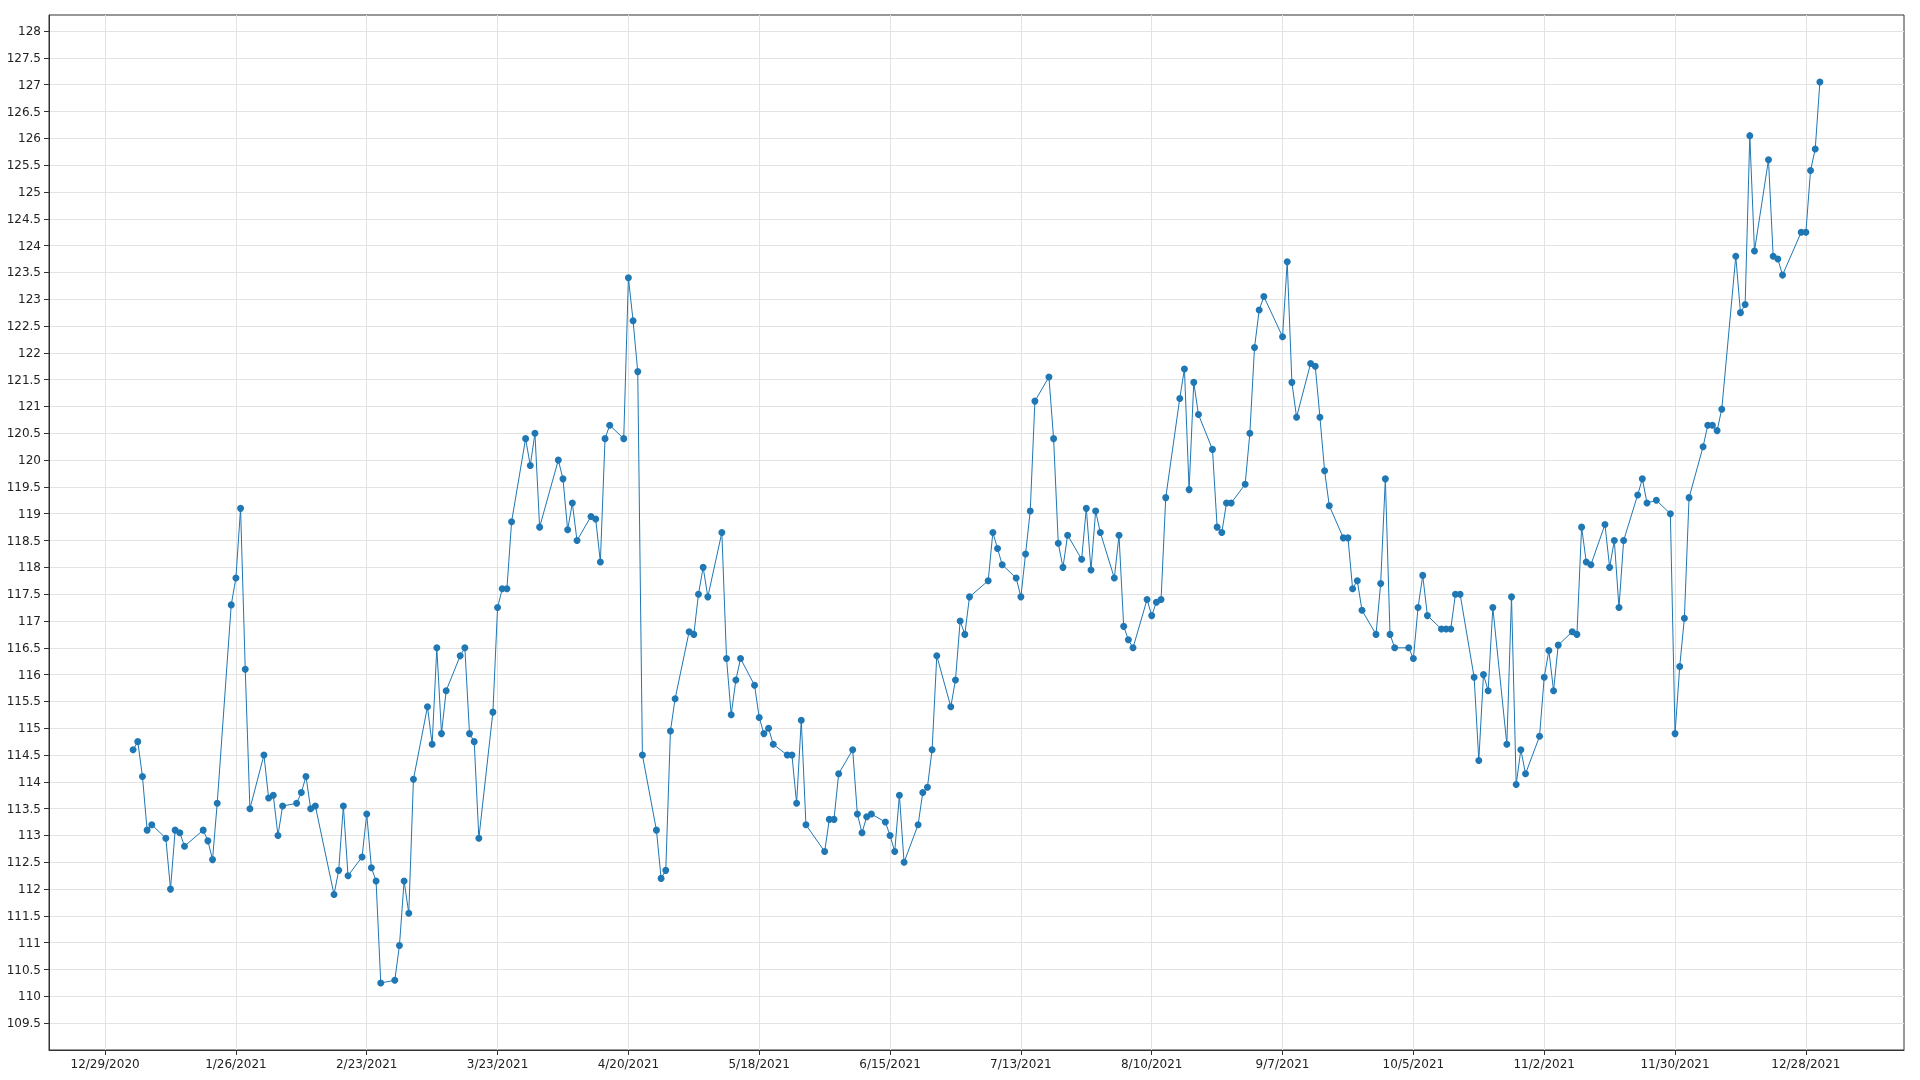 The height and width of the screenshot is (1080, 1920). Describe the element at coordinates (1021, 1064) in the screenshot. I see `x-tick-label: 7/13/2021` at that location.